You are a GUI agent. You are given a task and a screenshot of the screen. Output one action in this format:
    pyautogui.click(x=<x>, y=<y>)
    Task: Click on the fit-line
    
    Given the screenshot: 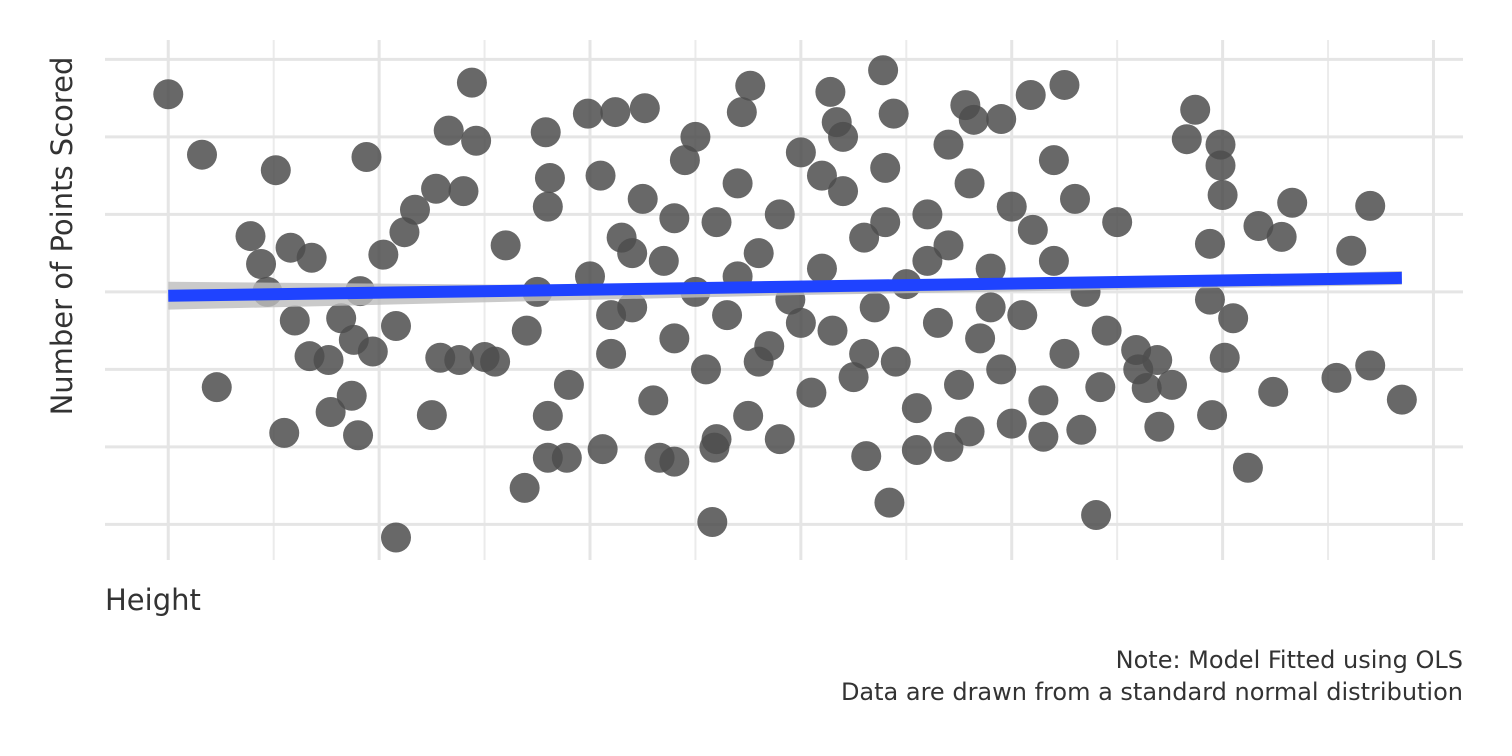 What is the action you would take?
    pyautogui.click(x=785, y=286)
    